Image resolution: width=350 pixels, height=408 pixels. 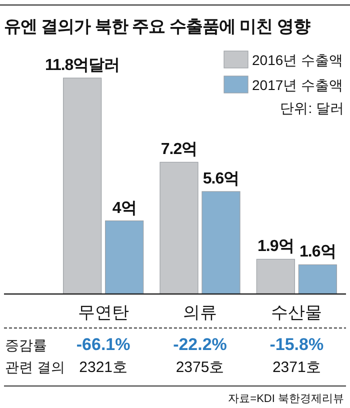 I want to click on data-label: 1.9억, so click(x=276, y=247).